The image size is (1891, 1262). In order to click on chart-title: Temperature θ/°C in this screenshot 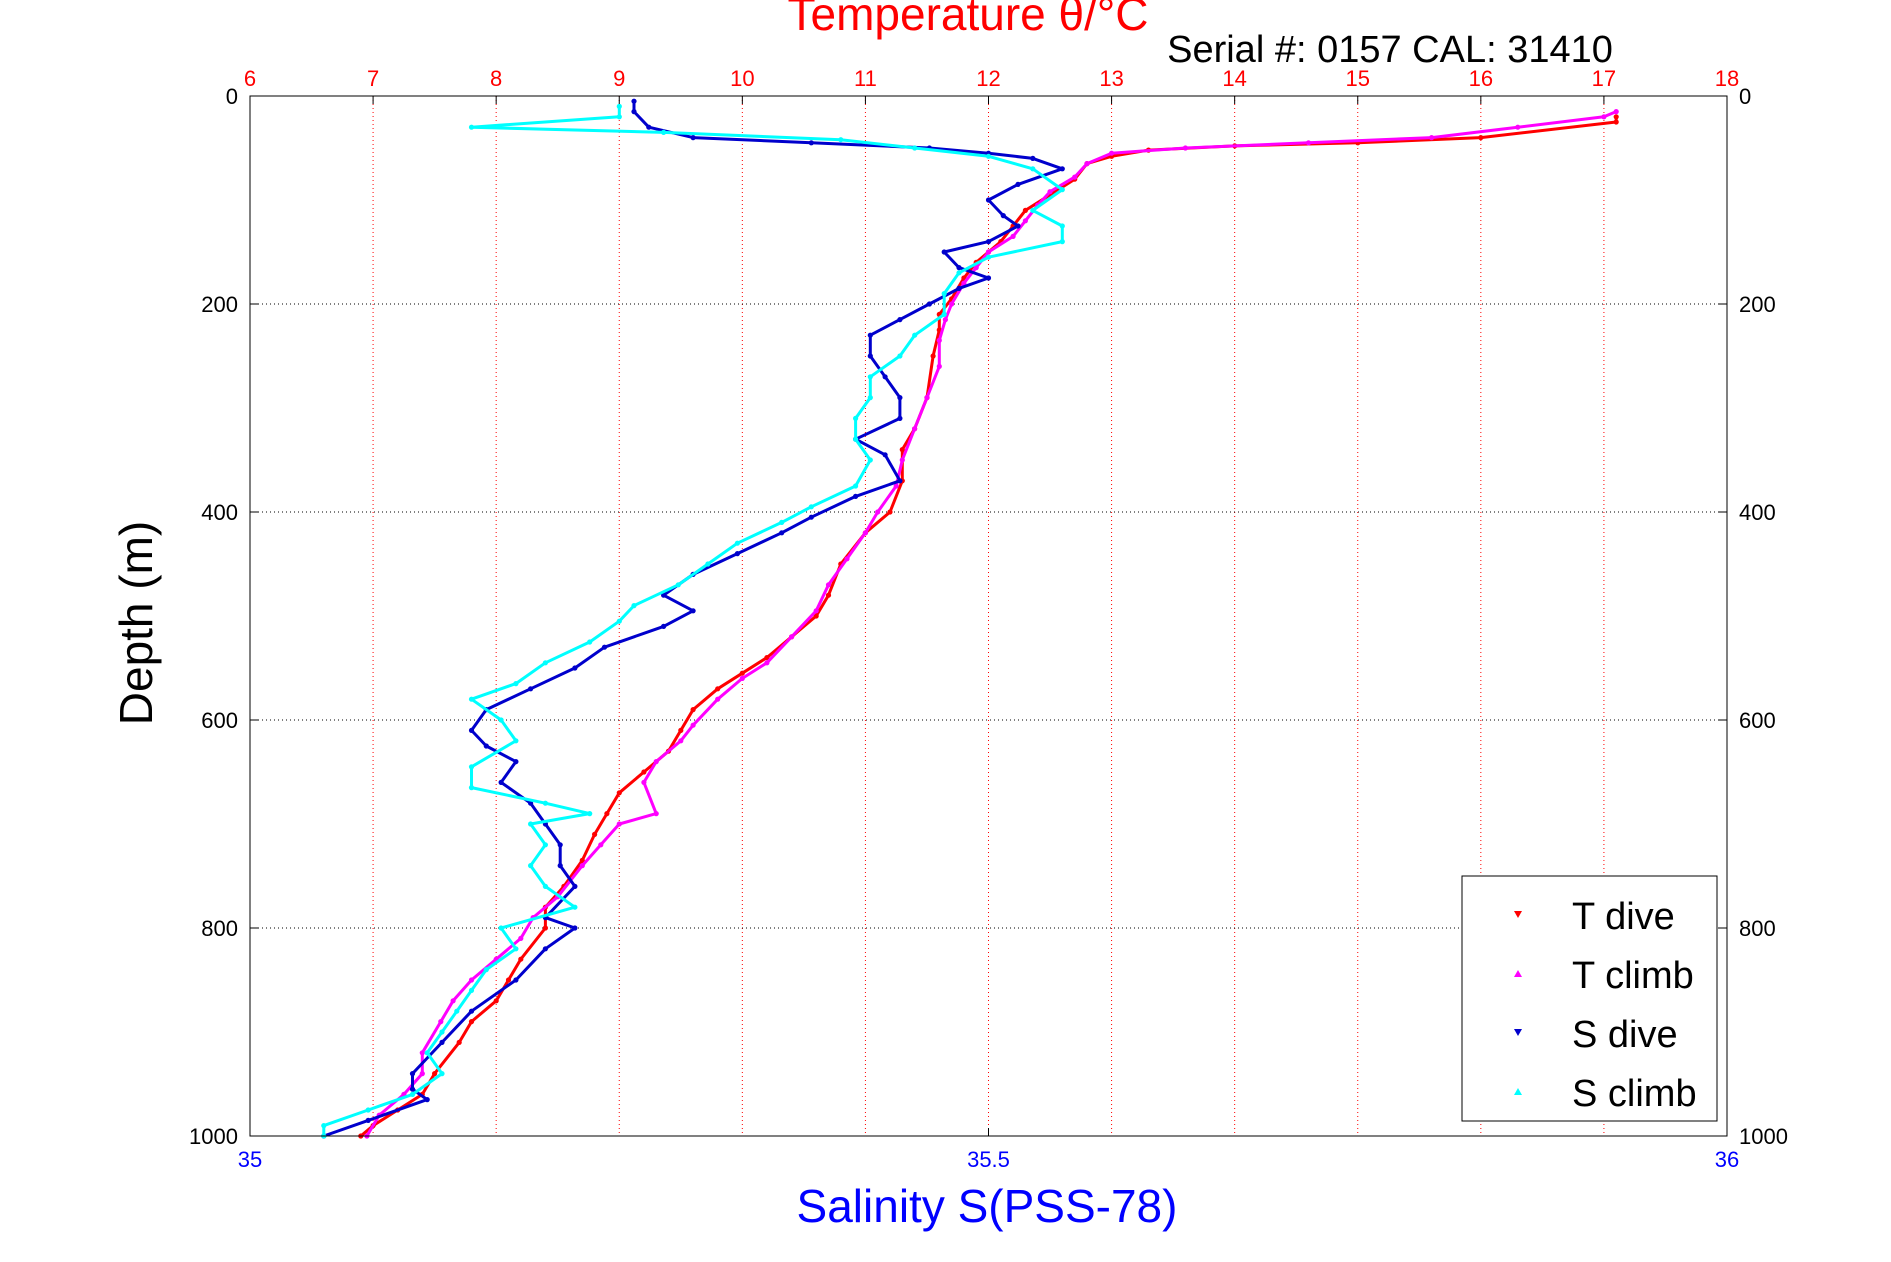, I will do `click(968, 20)`.